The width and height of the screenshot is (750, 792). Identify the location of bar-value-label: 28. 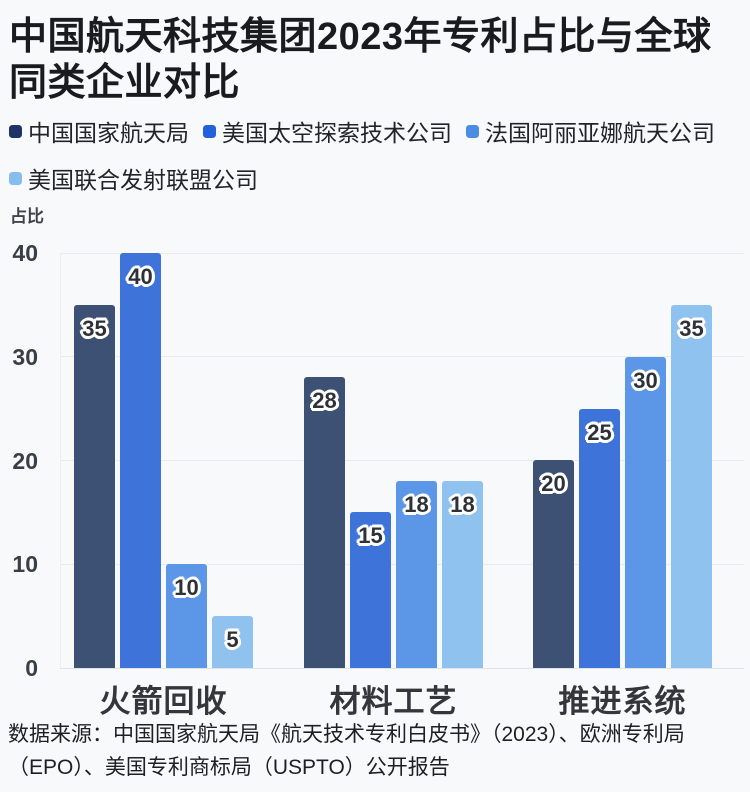
(324, 400).